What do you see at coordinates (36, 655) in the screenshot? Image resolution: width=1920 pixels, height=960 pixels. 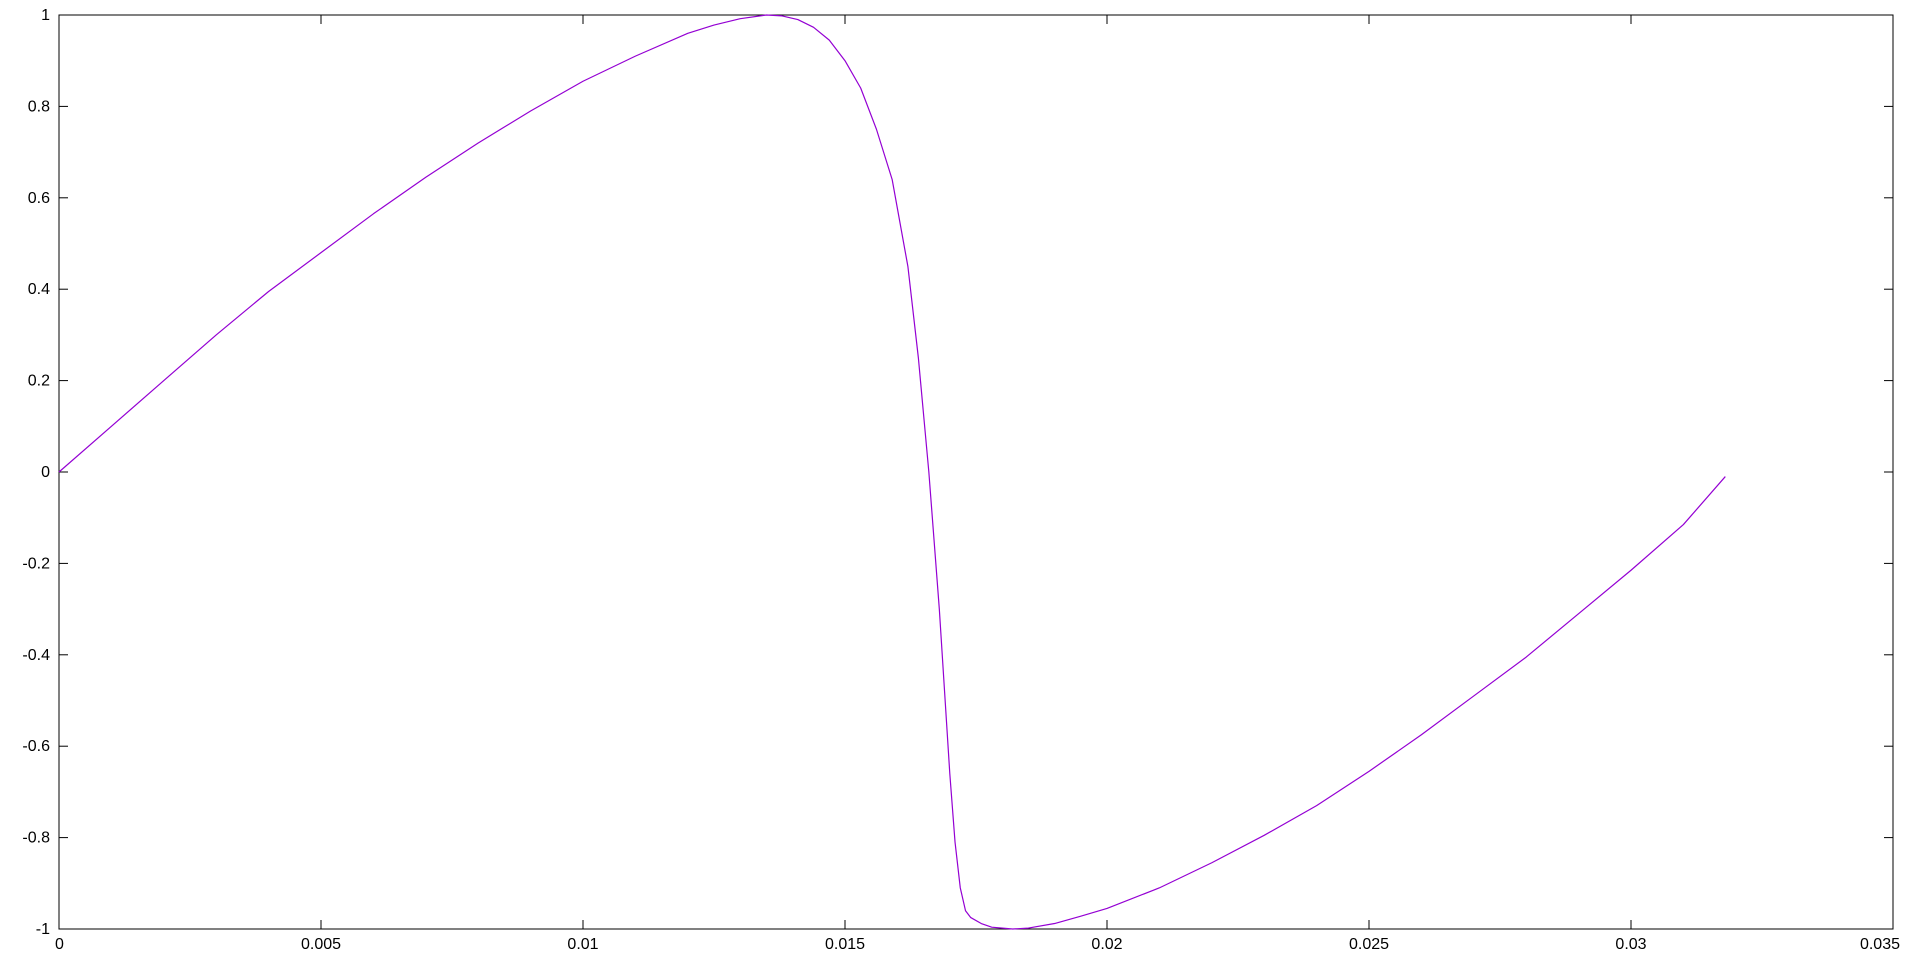 I see `y-tick-label: -0.4` at bounding box center [36, 655].